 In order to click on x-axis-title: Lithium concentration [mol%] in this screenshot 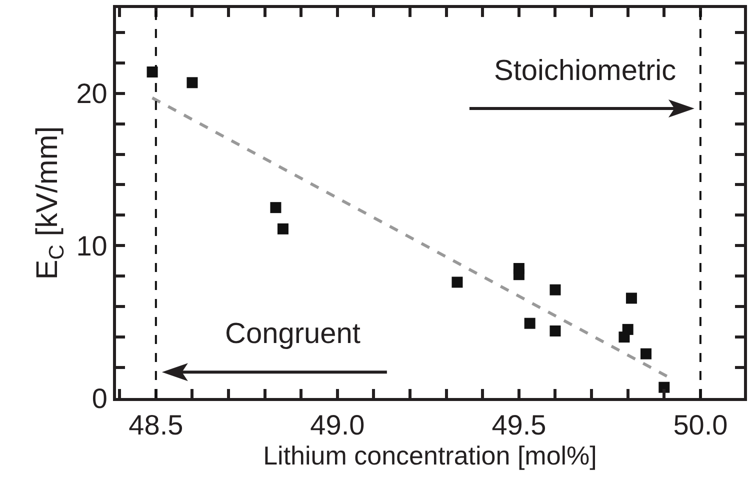, I will do `click(430, 455)`.